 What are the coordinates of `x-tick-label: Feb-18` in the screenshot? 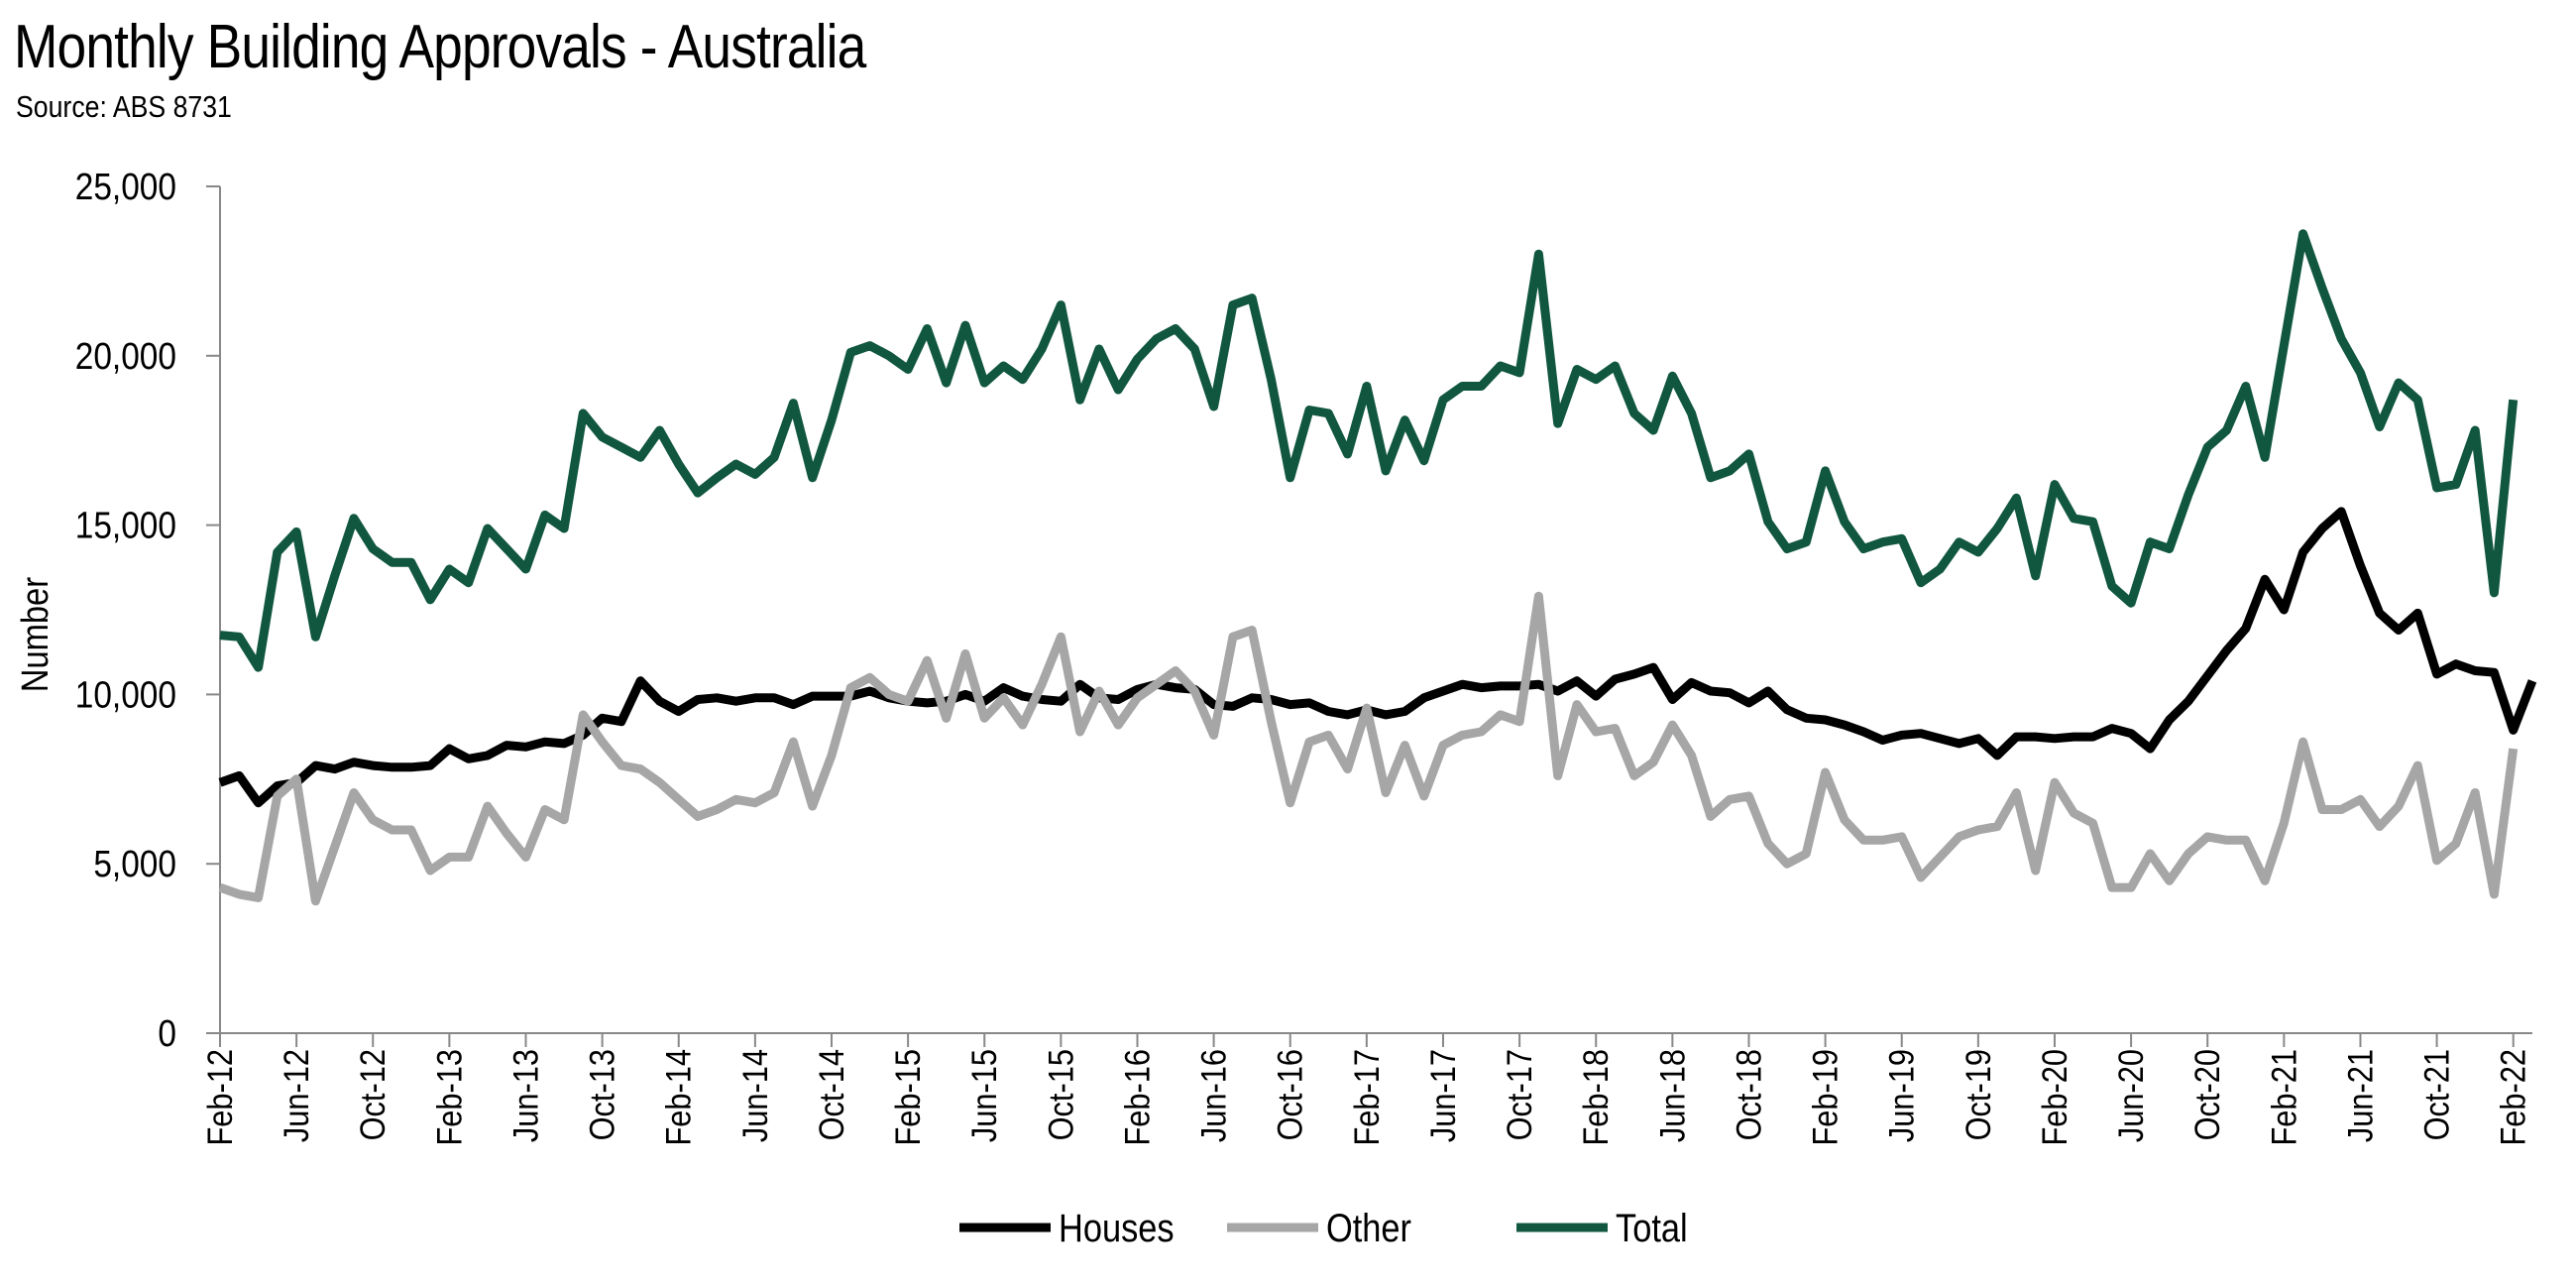 It's located at (1595, 1097).